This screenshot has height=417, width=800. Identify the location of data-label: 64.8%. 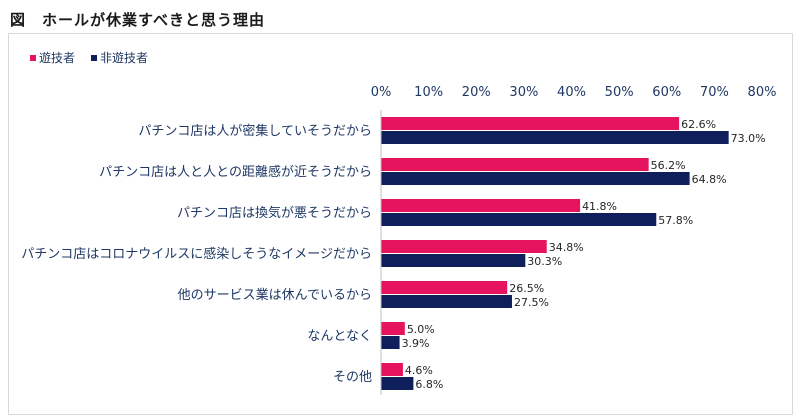
(709, 179).